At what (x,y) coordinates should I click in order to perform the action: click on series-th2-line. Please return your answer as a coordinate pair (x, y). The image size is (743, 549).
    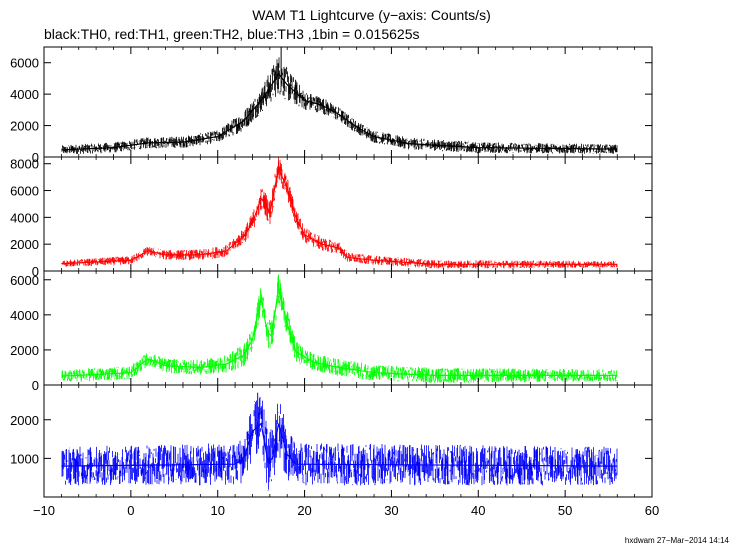
    Looking at the image, I should click on (339, 332).